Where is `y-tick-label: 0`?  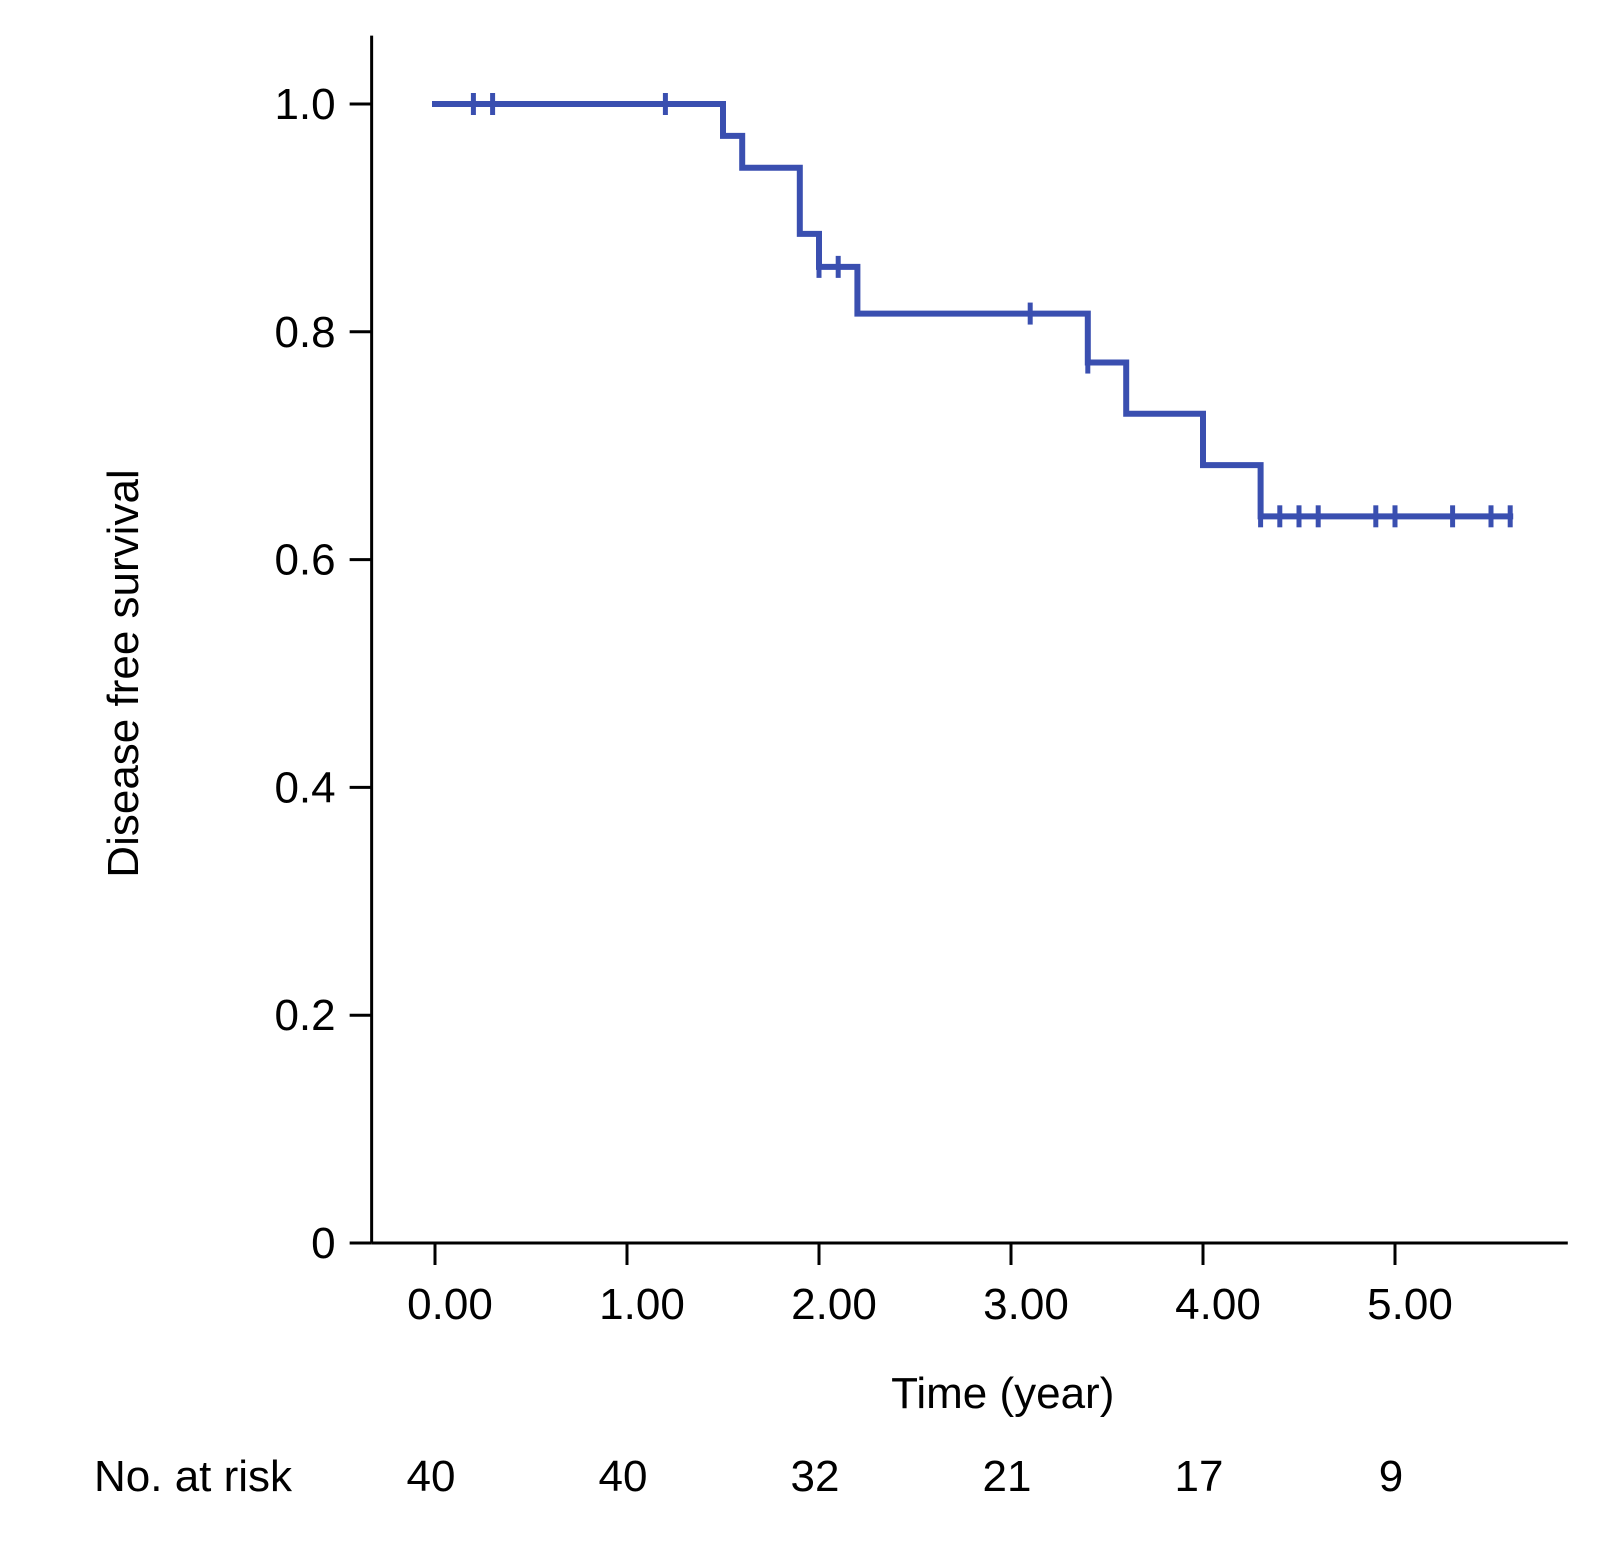
y-tick-label: 0 is located at coordinates (323, 1243).